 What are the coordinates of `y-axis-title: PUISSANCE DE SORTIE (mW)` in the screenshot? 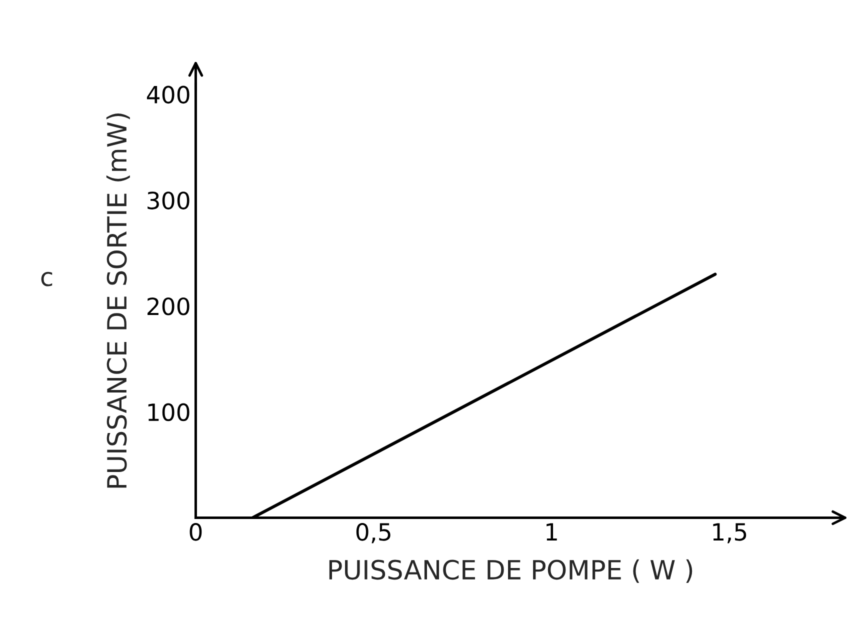 It's located at (118, 300).